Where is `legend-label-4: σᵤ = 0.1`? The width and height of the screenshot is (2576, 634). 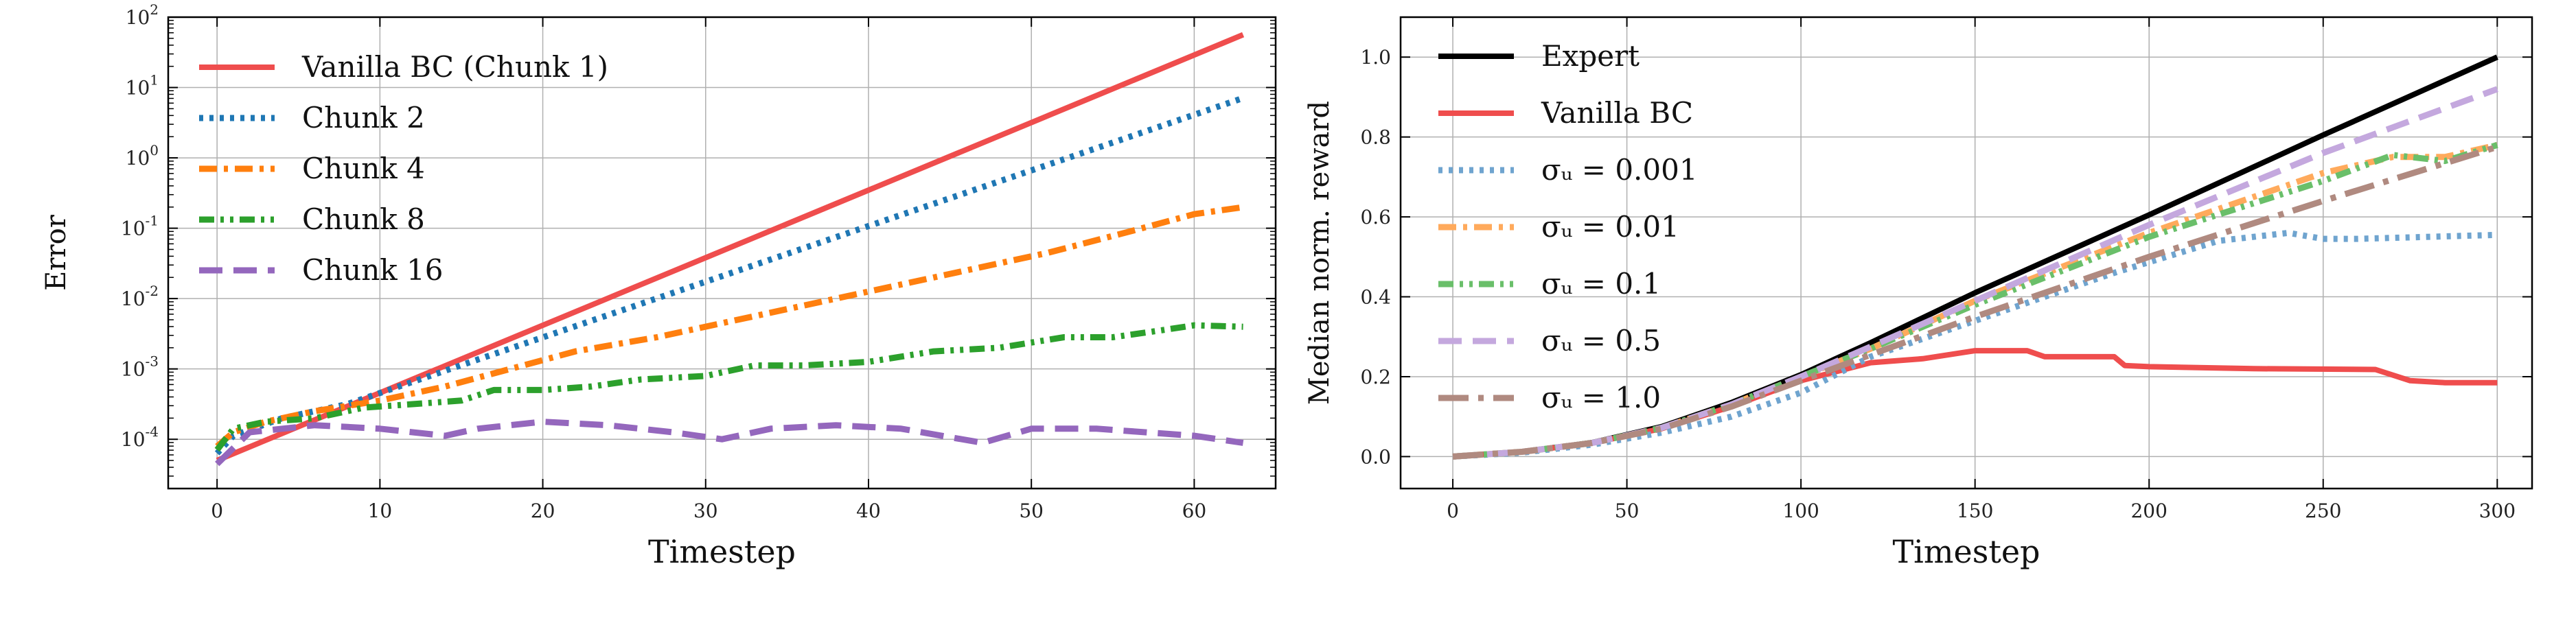
legend-label-4: σᵤ = 0.1 is located at coordinates (1601, 284).